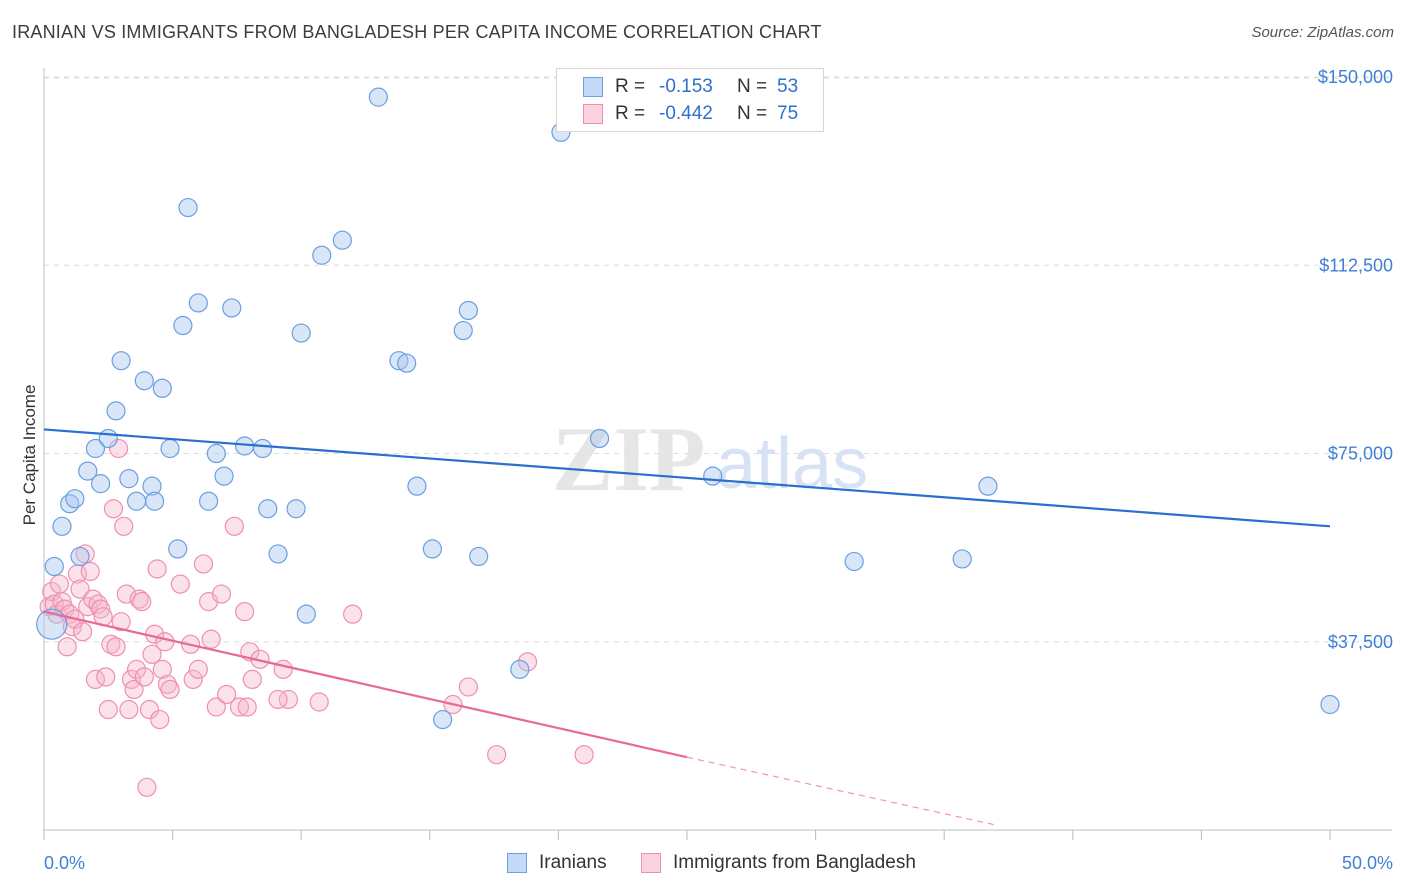 Image resolution: width=1406 pixels, height=892 pixels. Describe the element at coordinates (778, 863) in the screenshot. I see `legend-item-bangladesh: Immigrants from Bangladesh` at that location.